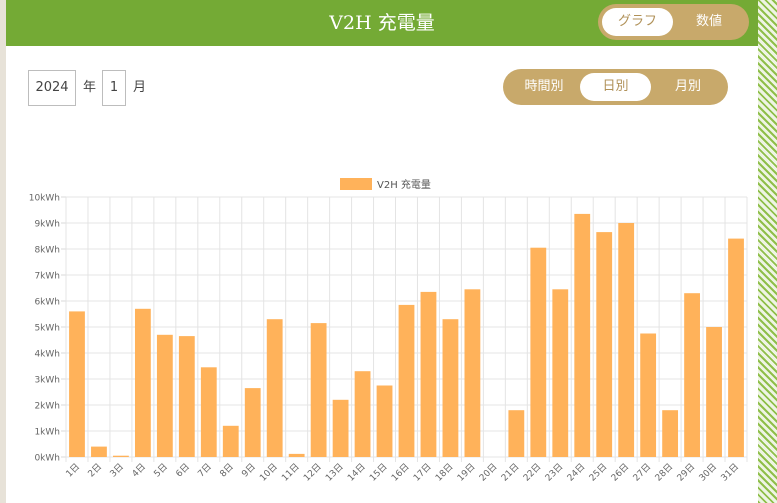 Image resolution: width=777 pixels, height=503 pixels. Describe the element at coordinates (99, 451) in the screenshot. I see `bar-2日` at that location.